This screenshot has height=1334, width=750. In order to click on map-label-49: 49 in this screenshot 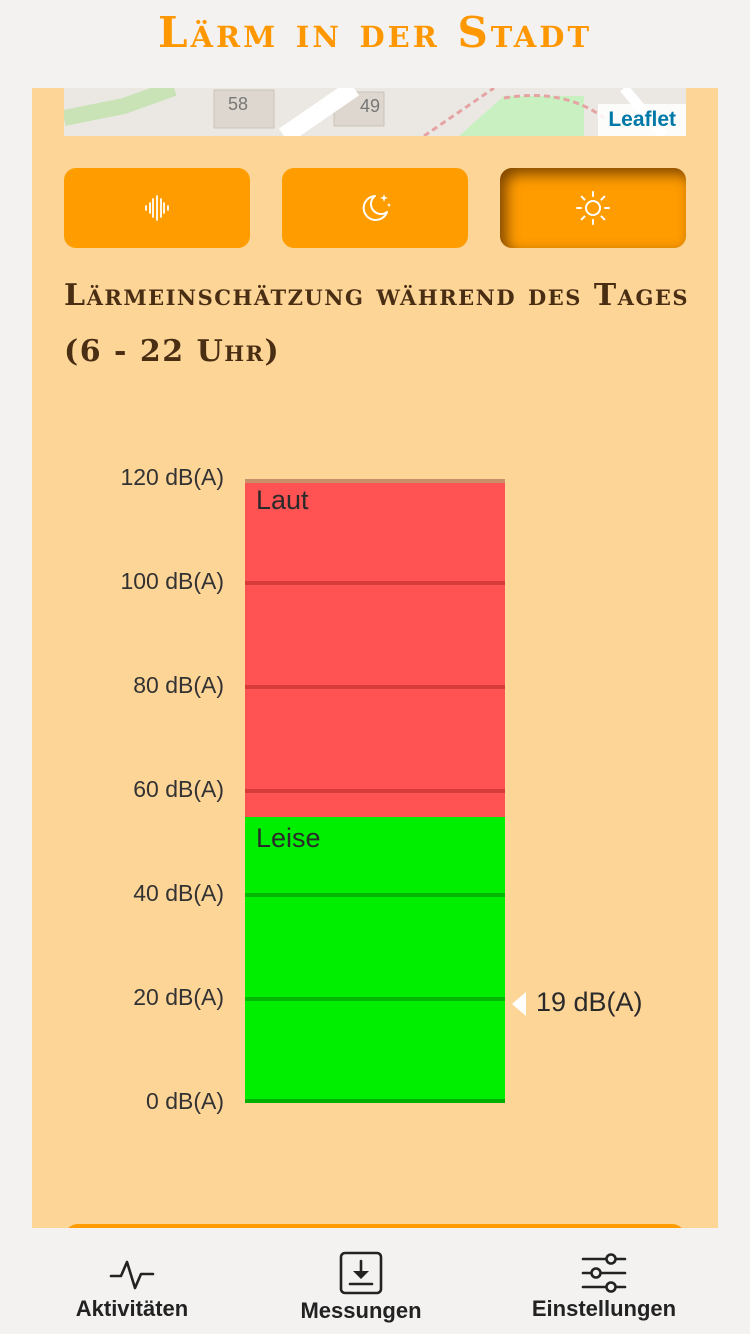, I will do `click(370, 106)`.